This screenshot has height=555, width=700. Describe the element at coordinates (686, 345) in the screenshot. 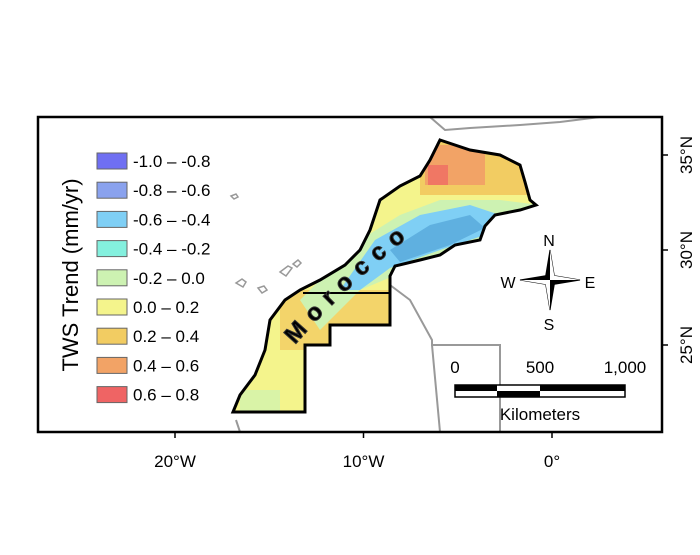

I see `lat-tick-label: 25°N` at that location.